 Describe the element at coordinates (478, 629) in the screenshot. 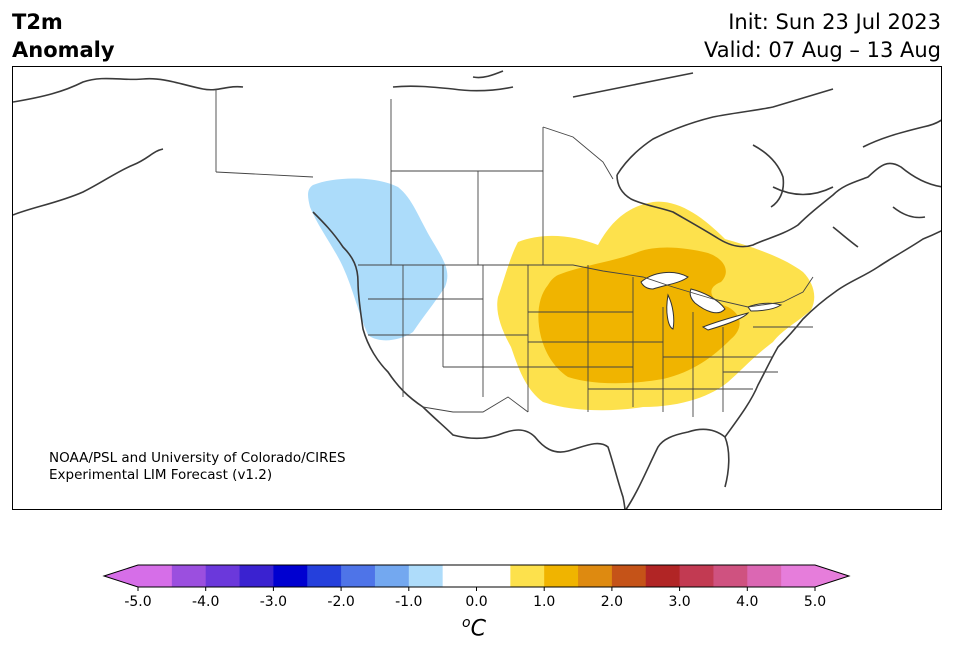

I see `unit-base: C` at that location.